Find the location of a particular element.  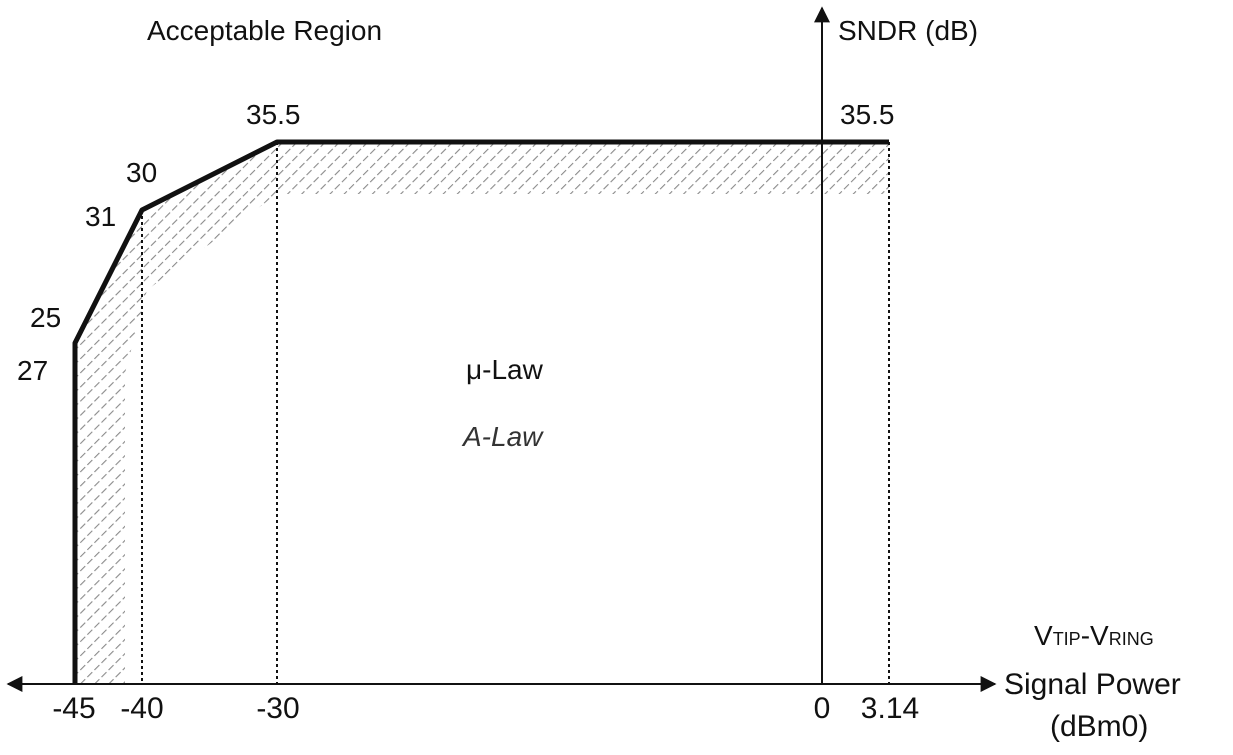

x-axis-label-dash: -V is located at coordinates (1095, 635).